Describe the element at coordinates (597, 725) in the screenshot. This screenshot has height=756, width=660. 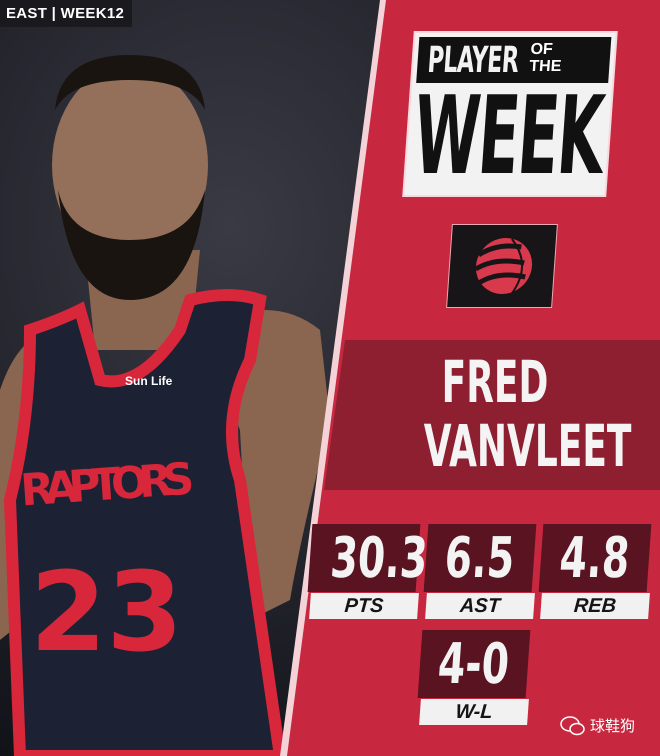
I see `watermark: 球鞋狗` at that location.